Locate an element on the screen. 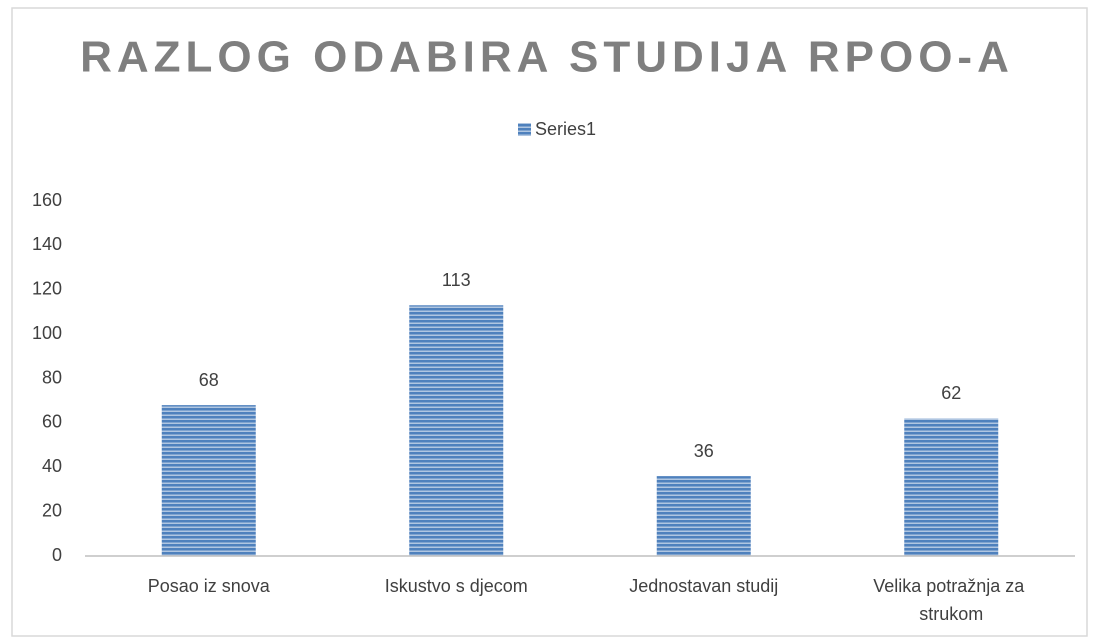 The image size is (1094, 641). data-label: 113 is located at coordinates (456, 280).